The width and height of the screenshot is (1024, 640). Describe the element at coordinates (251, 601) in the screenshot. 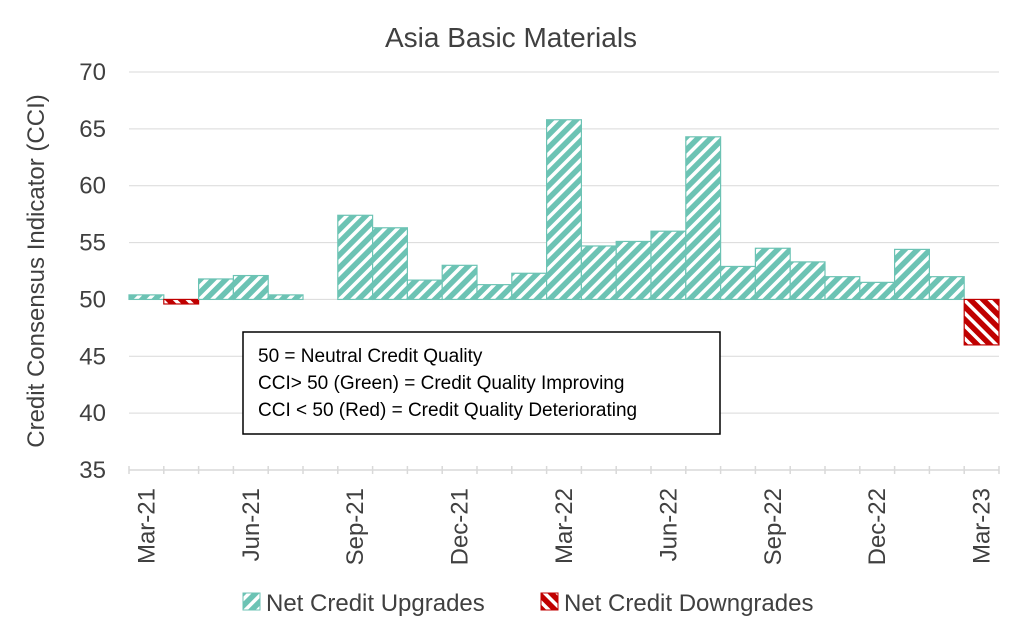

I see `legend-swatch-upgrades` at that location.